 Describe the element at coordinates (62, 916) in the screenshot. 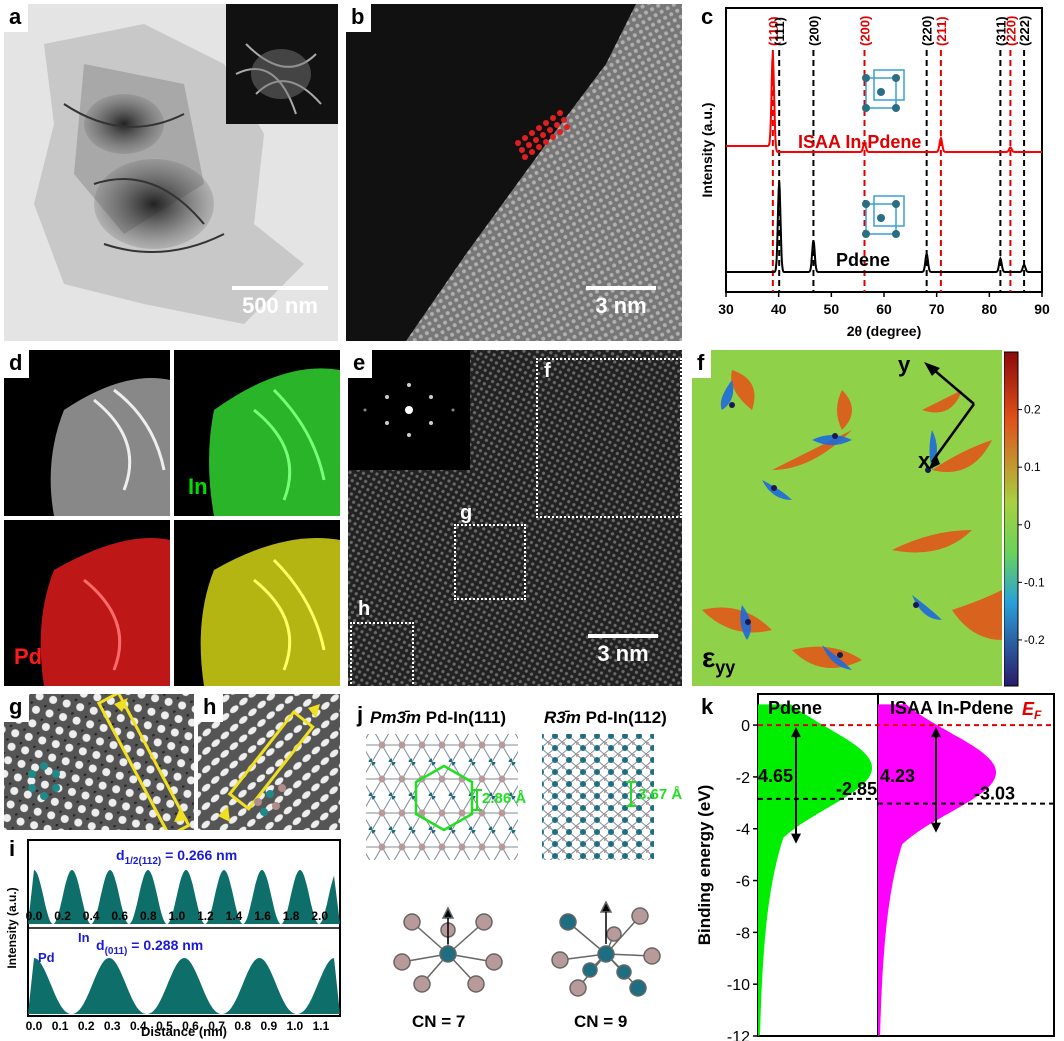

I see `profile-top-tick-label: 0.2` at that location.